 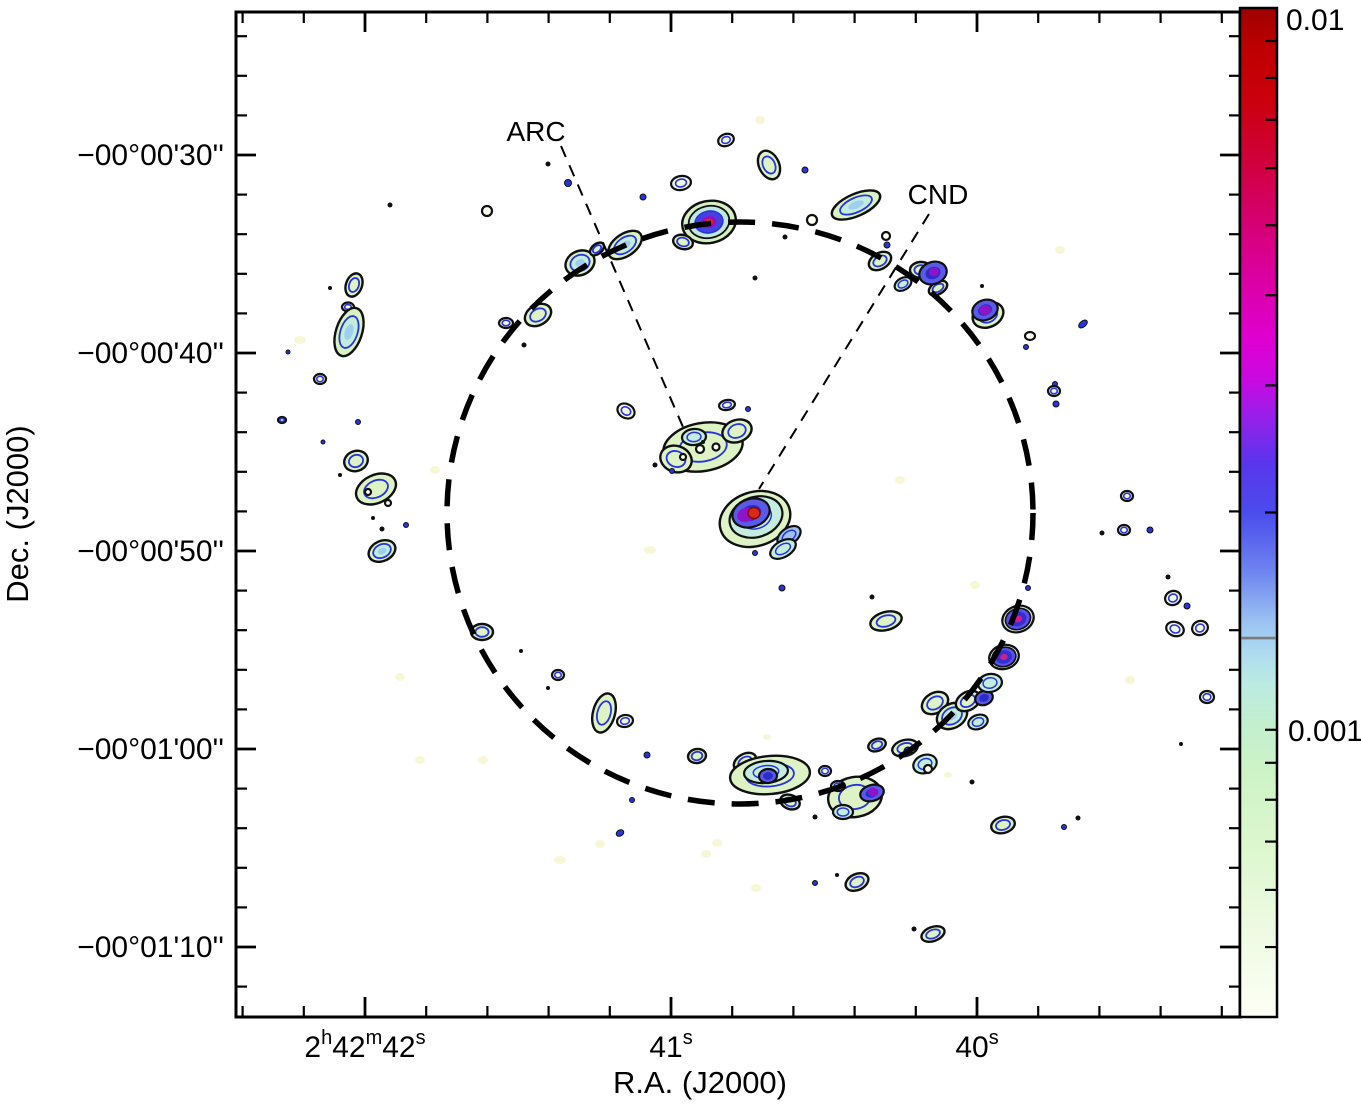 What do you see at coordinates (150, 353) in the screenshot?
I see `y-tick-label: −00°00'40''` at bounding box center [150, 353].